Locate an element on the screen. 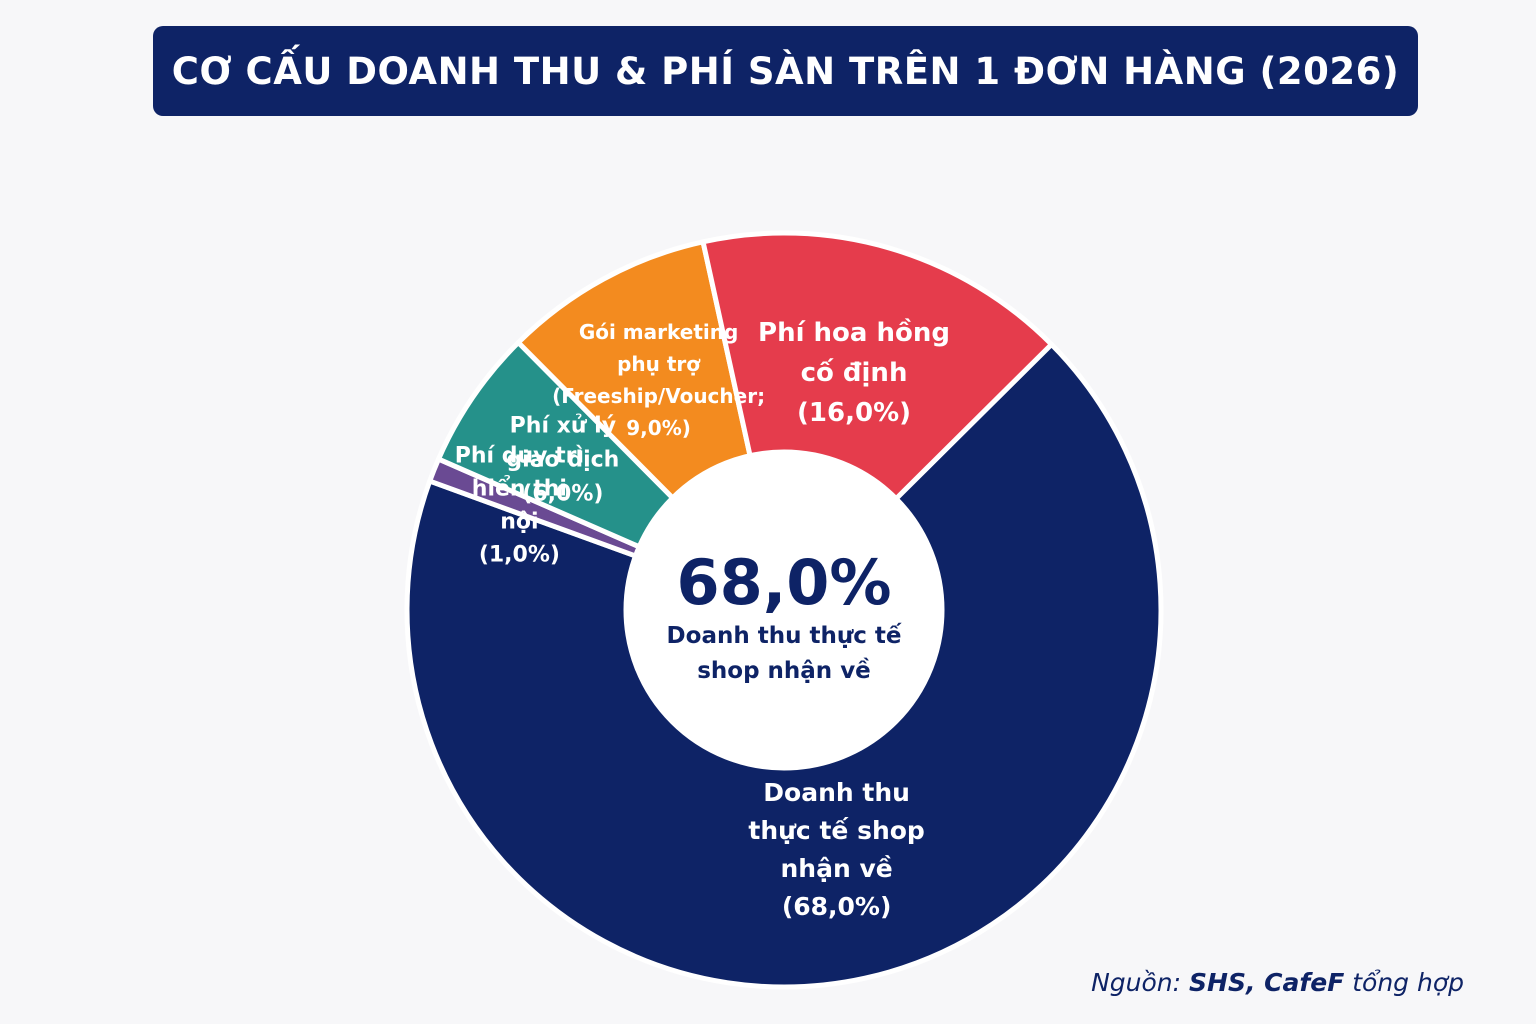 This screenshot has width=1536, height=1024. slice-label-2: Phí duy trì hiển thị nội (1,0%) is located at coordinates (519, 505).